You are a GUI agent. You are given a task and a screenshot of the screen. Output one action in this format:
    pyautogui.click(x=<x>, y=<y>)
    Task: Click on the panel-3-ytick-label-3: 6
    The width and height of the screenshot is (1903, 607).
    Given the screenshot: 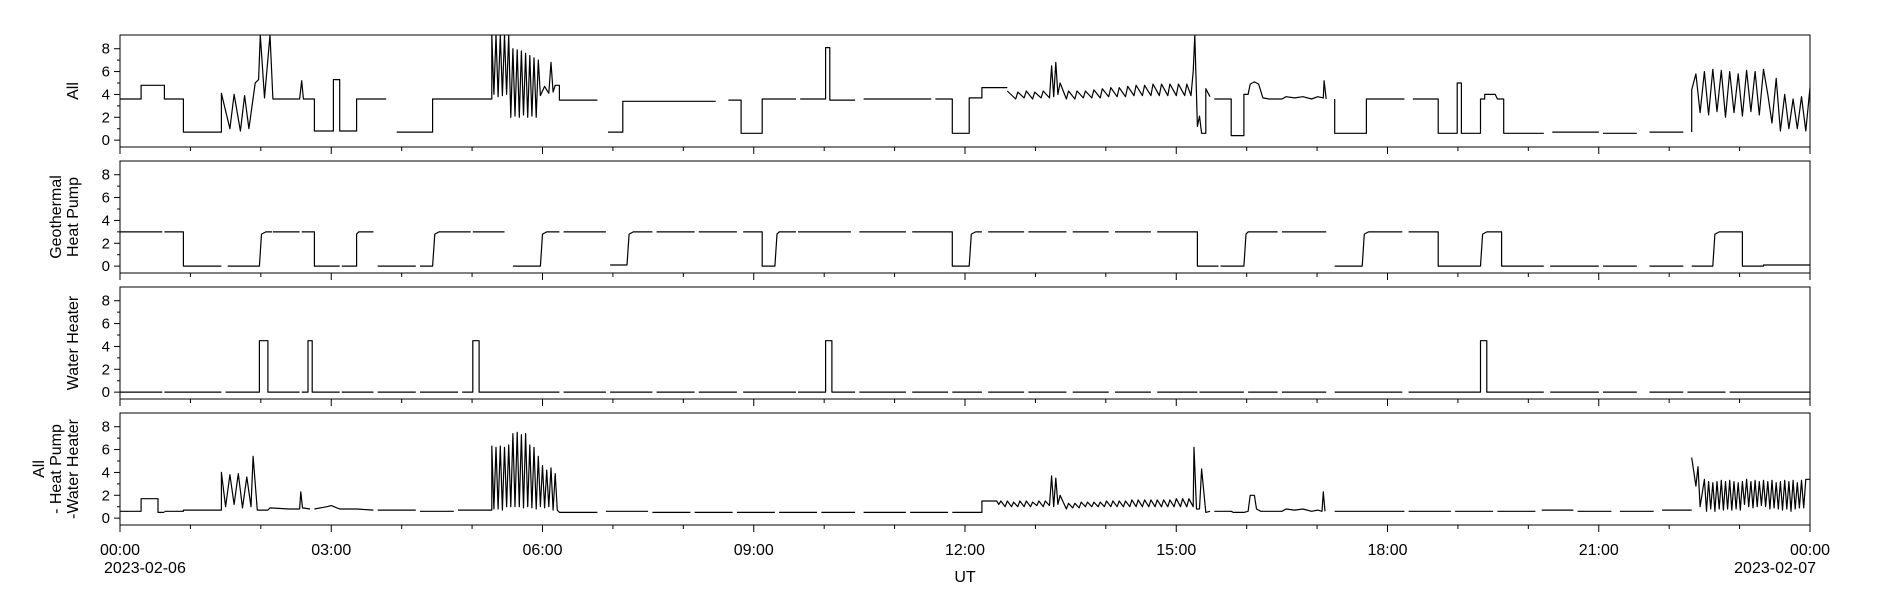 What is the action you would take?
    pyautogui.click(x=106, y=450)
    